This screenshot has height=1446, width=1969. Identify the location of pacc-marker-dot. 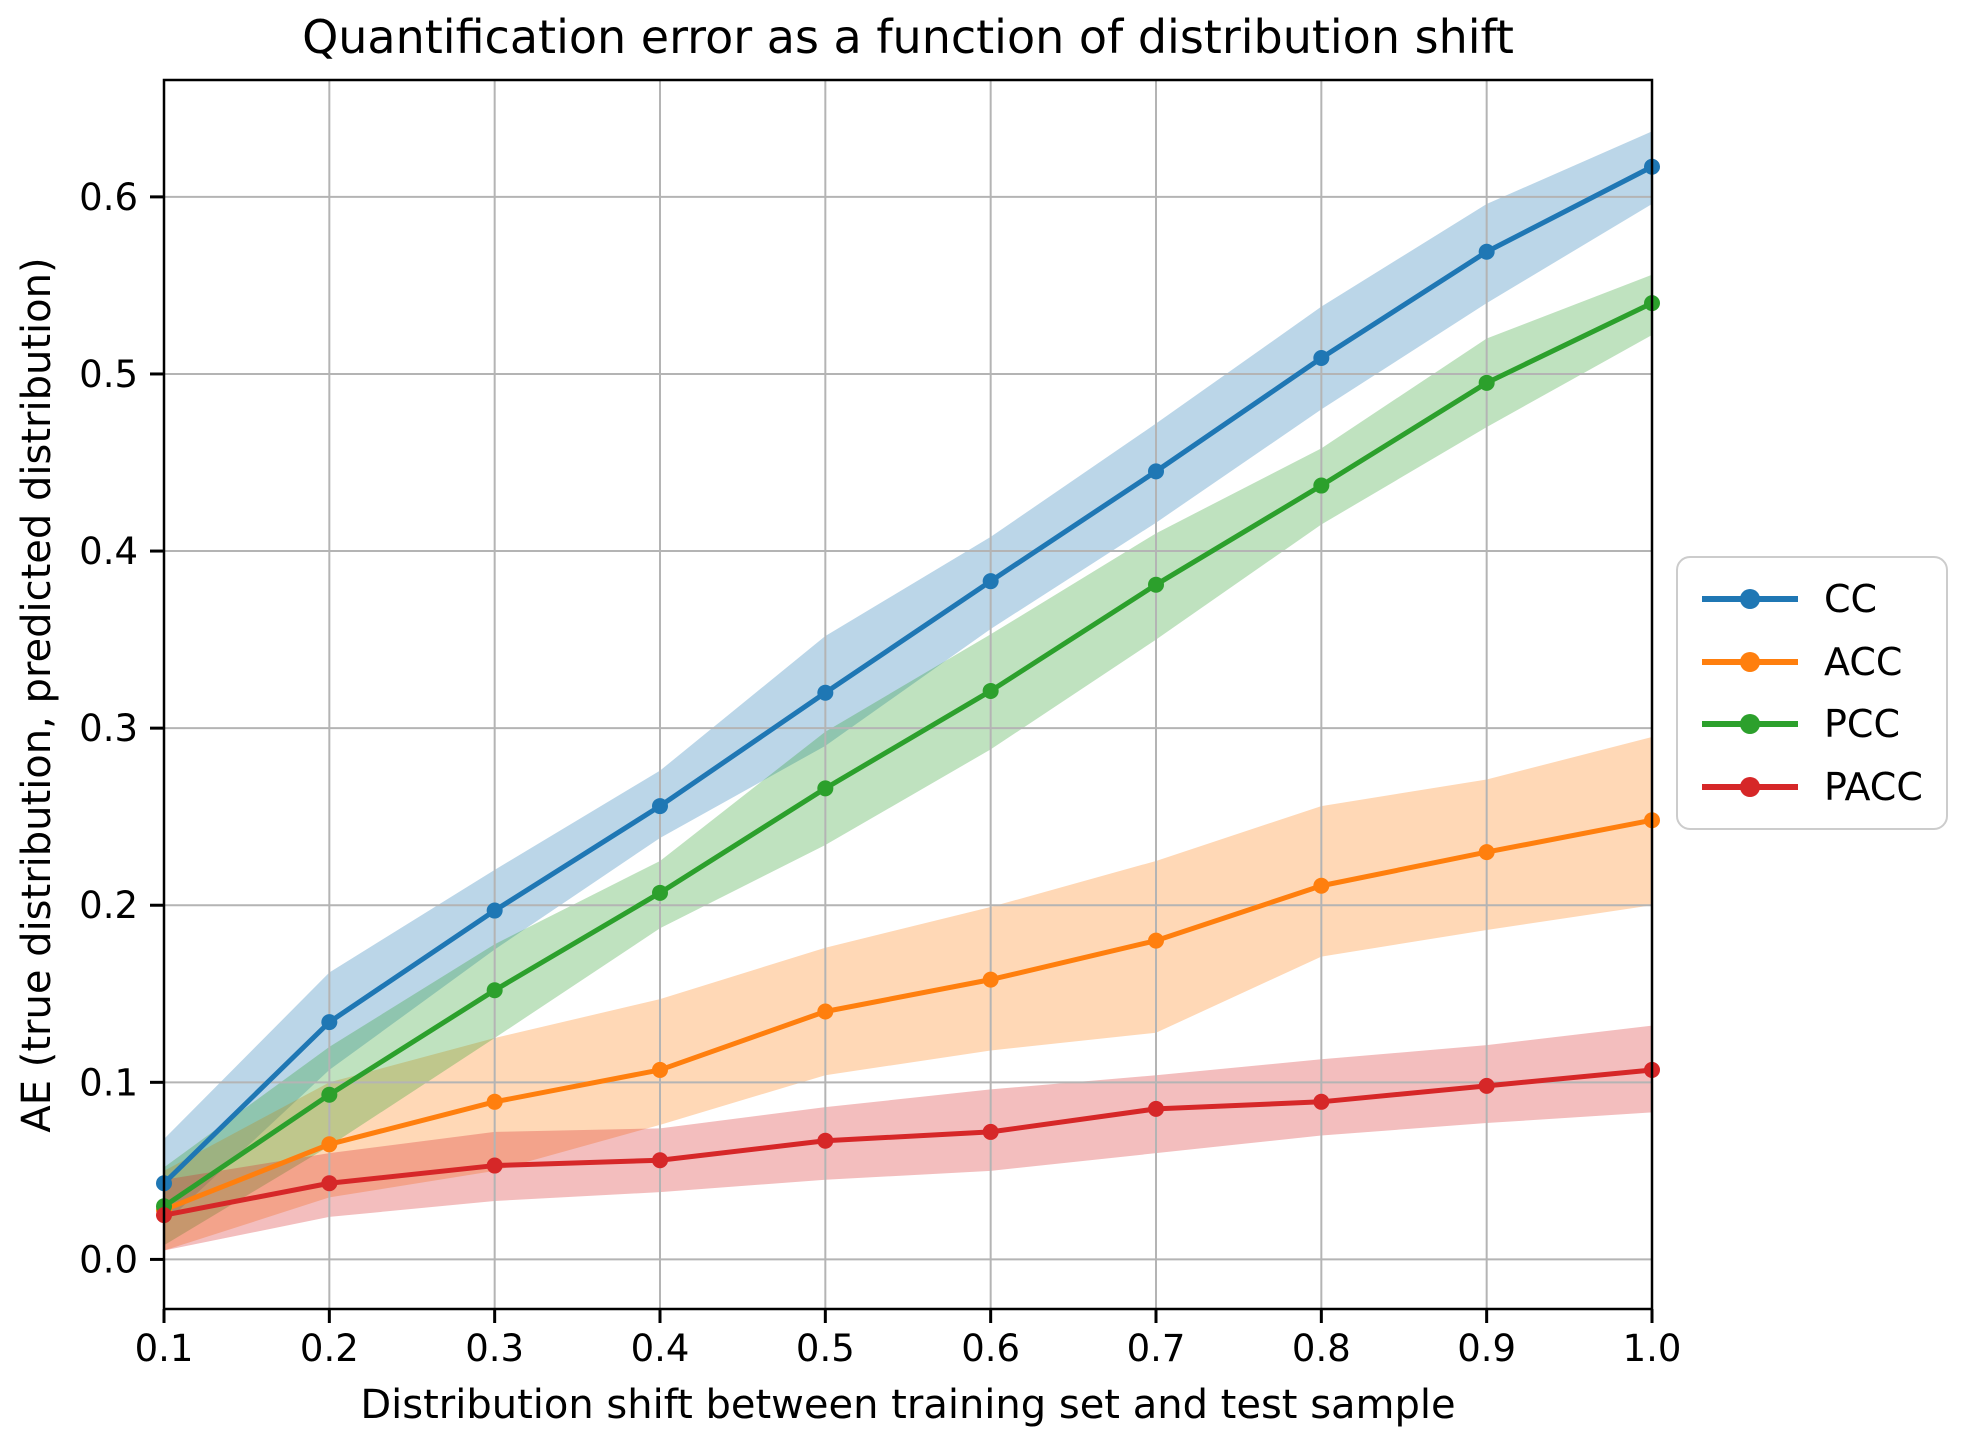
(1750, 786).